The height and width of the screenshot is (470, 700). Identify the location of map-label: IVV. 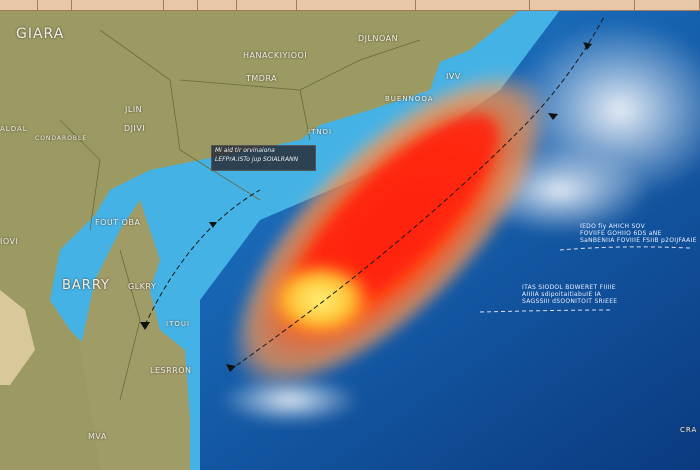
(453, 76).